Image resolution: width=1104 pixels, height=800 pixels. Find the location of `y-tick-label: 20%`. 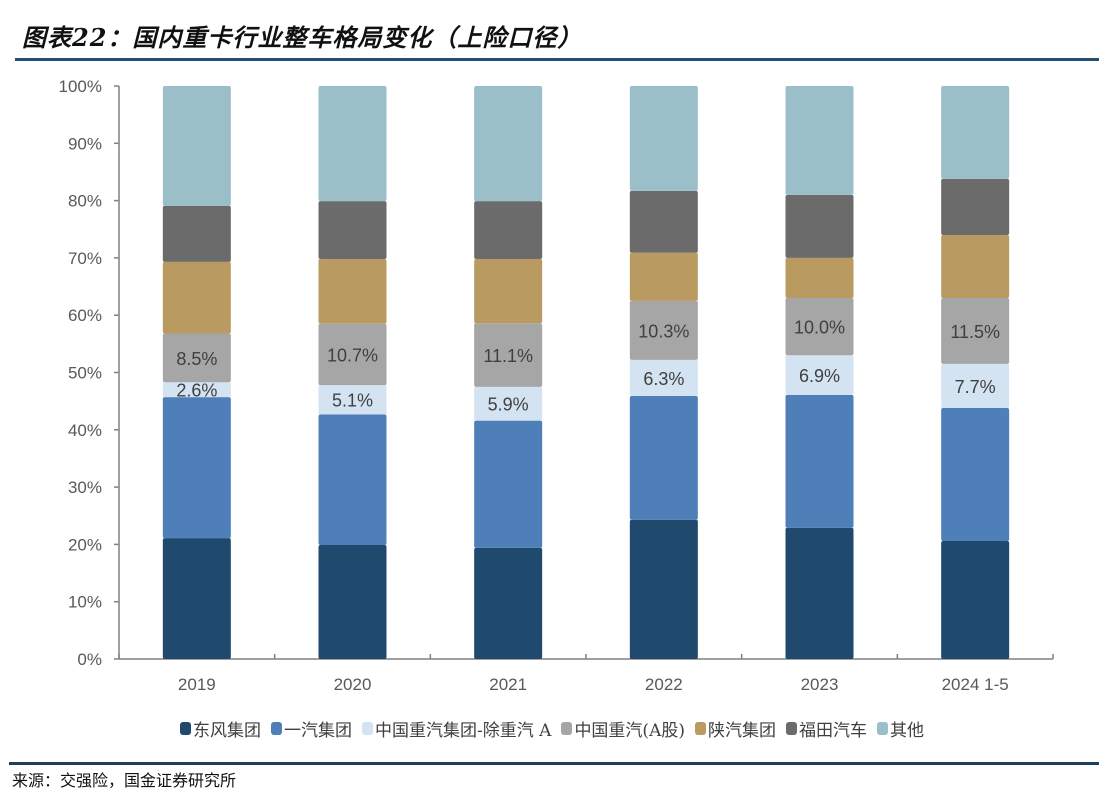

y-tick-label: 20% is located at coordinates (85, 544).